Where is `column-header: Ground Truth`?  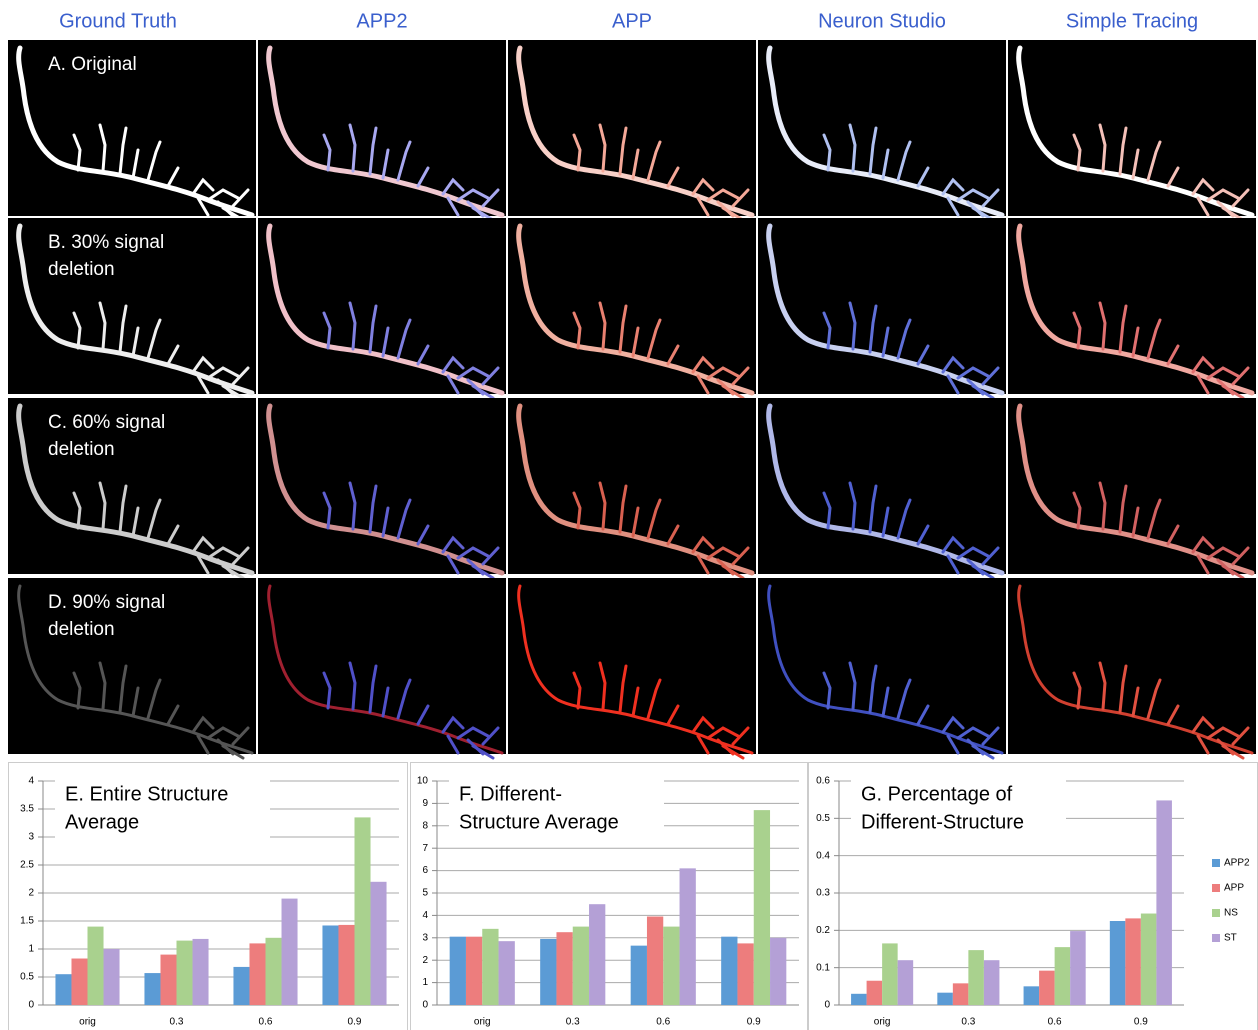 column-header: Ground Truth is located at coordinates (118, 21).